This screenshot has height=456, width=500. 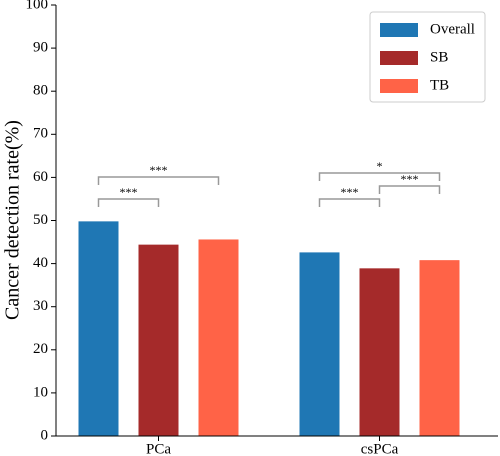 I want to click on y-tick-label: 20, so click(x=40, y=349).